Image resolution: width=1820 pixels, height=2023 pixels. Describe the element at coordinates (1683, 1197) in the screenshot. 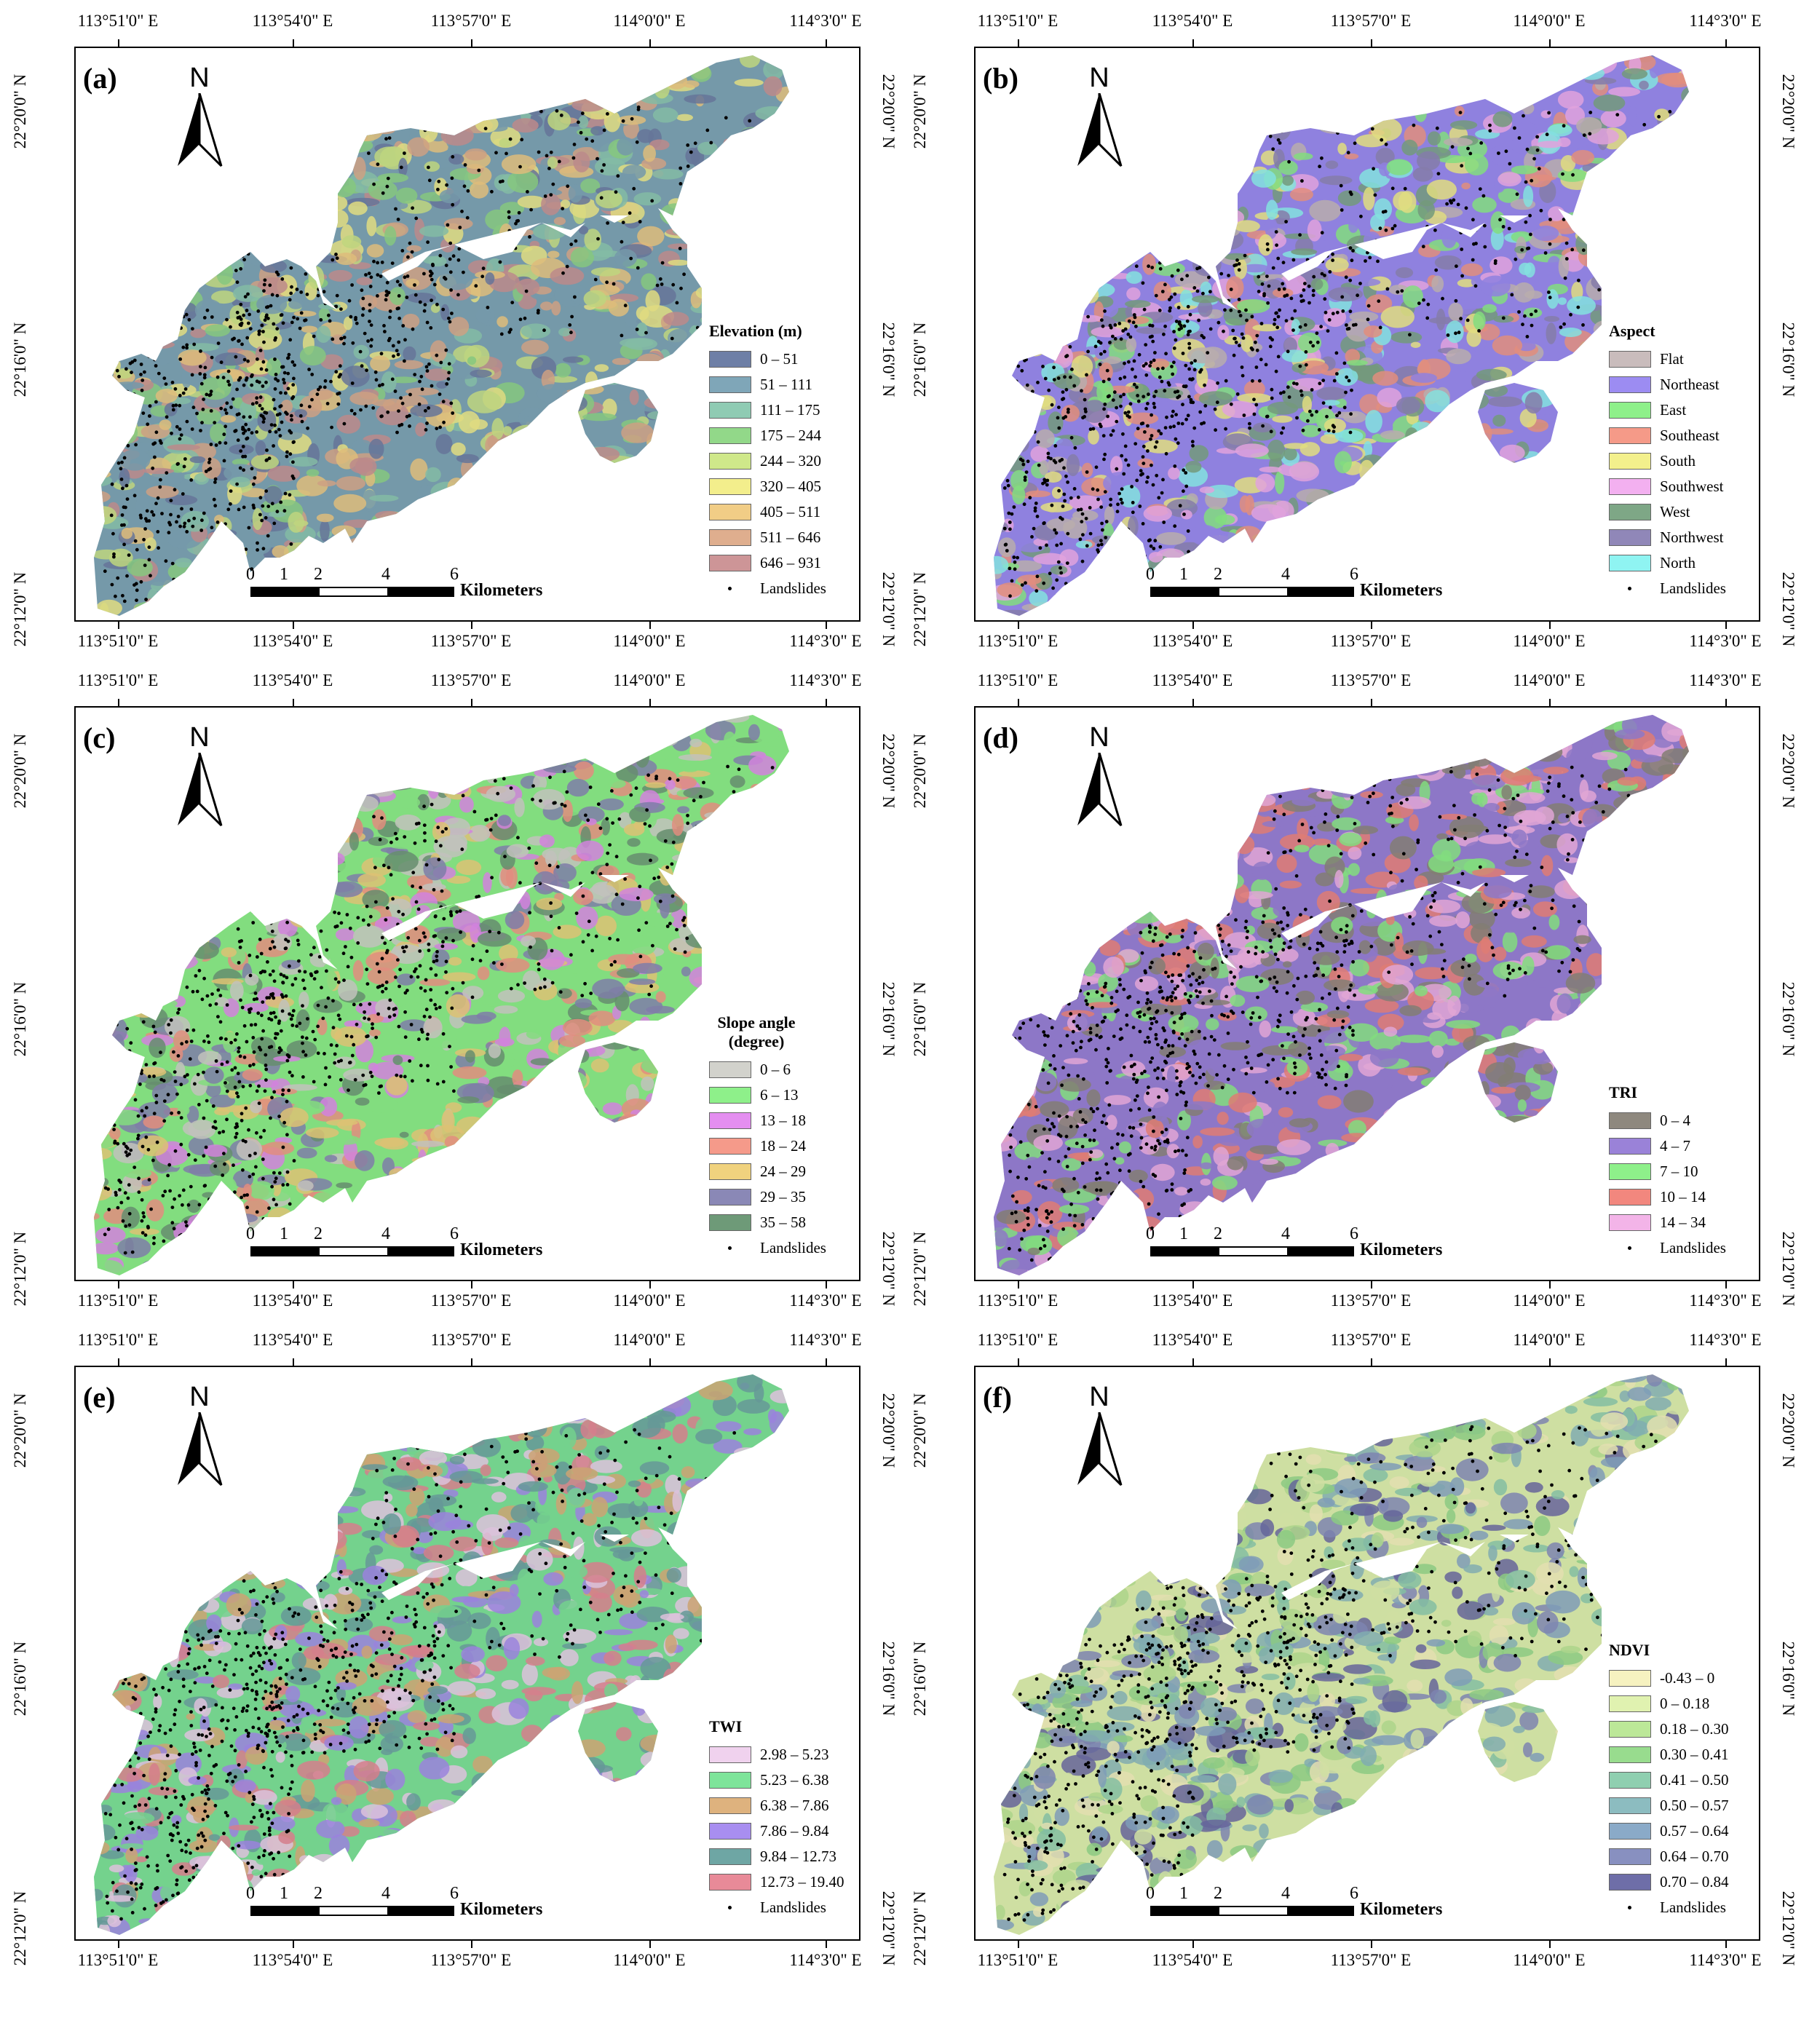

I see `legend-label: 10 – 14` at that location.